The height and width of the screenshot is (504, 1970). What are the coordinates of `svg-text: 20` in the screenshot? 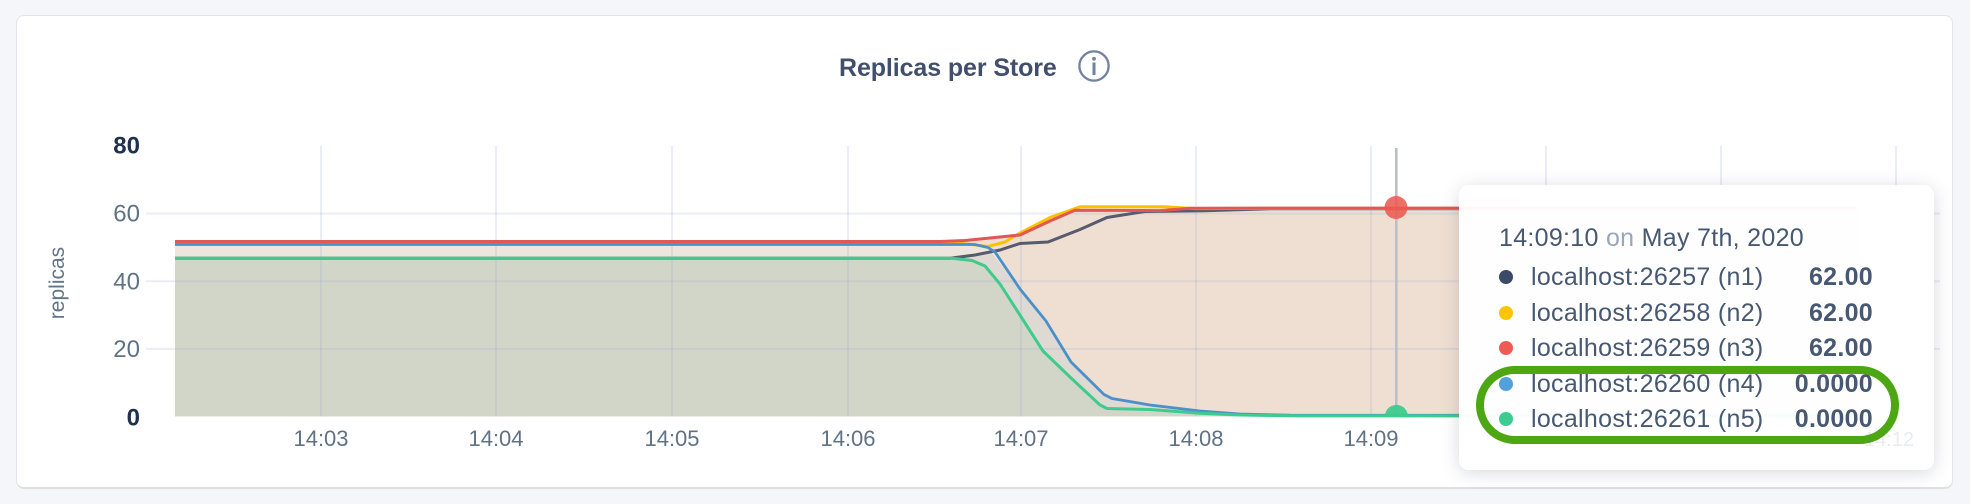 It's located at (126, 349).